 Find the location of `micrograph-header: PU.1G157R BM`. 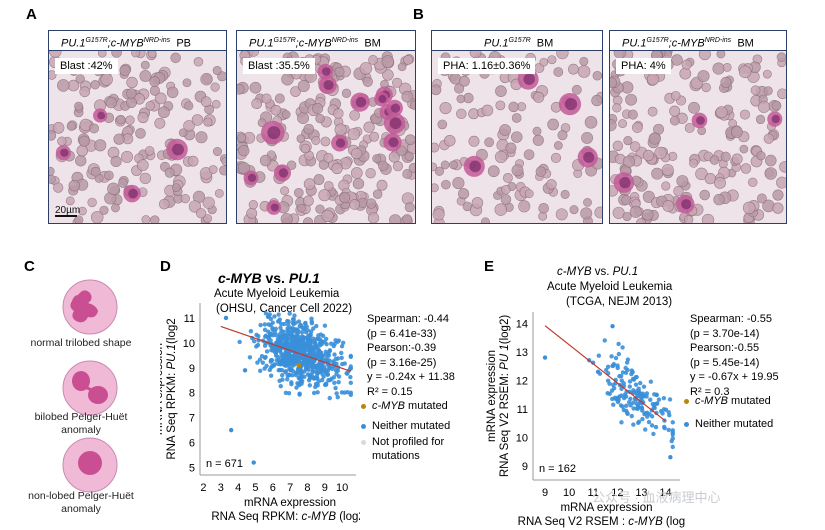

micrograph-header: PU.1G157R BM is located at coordinates (517, 41).